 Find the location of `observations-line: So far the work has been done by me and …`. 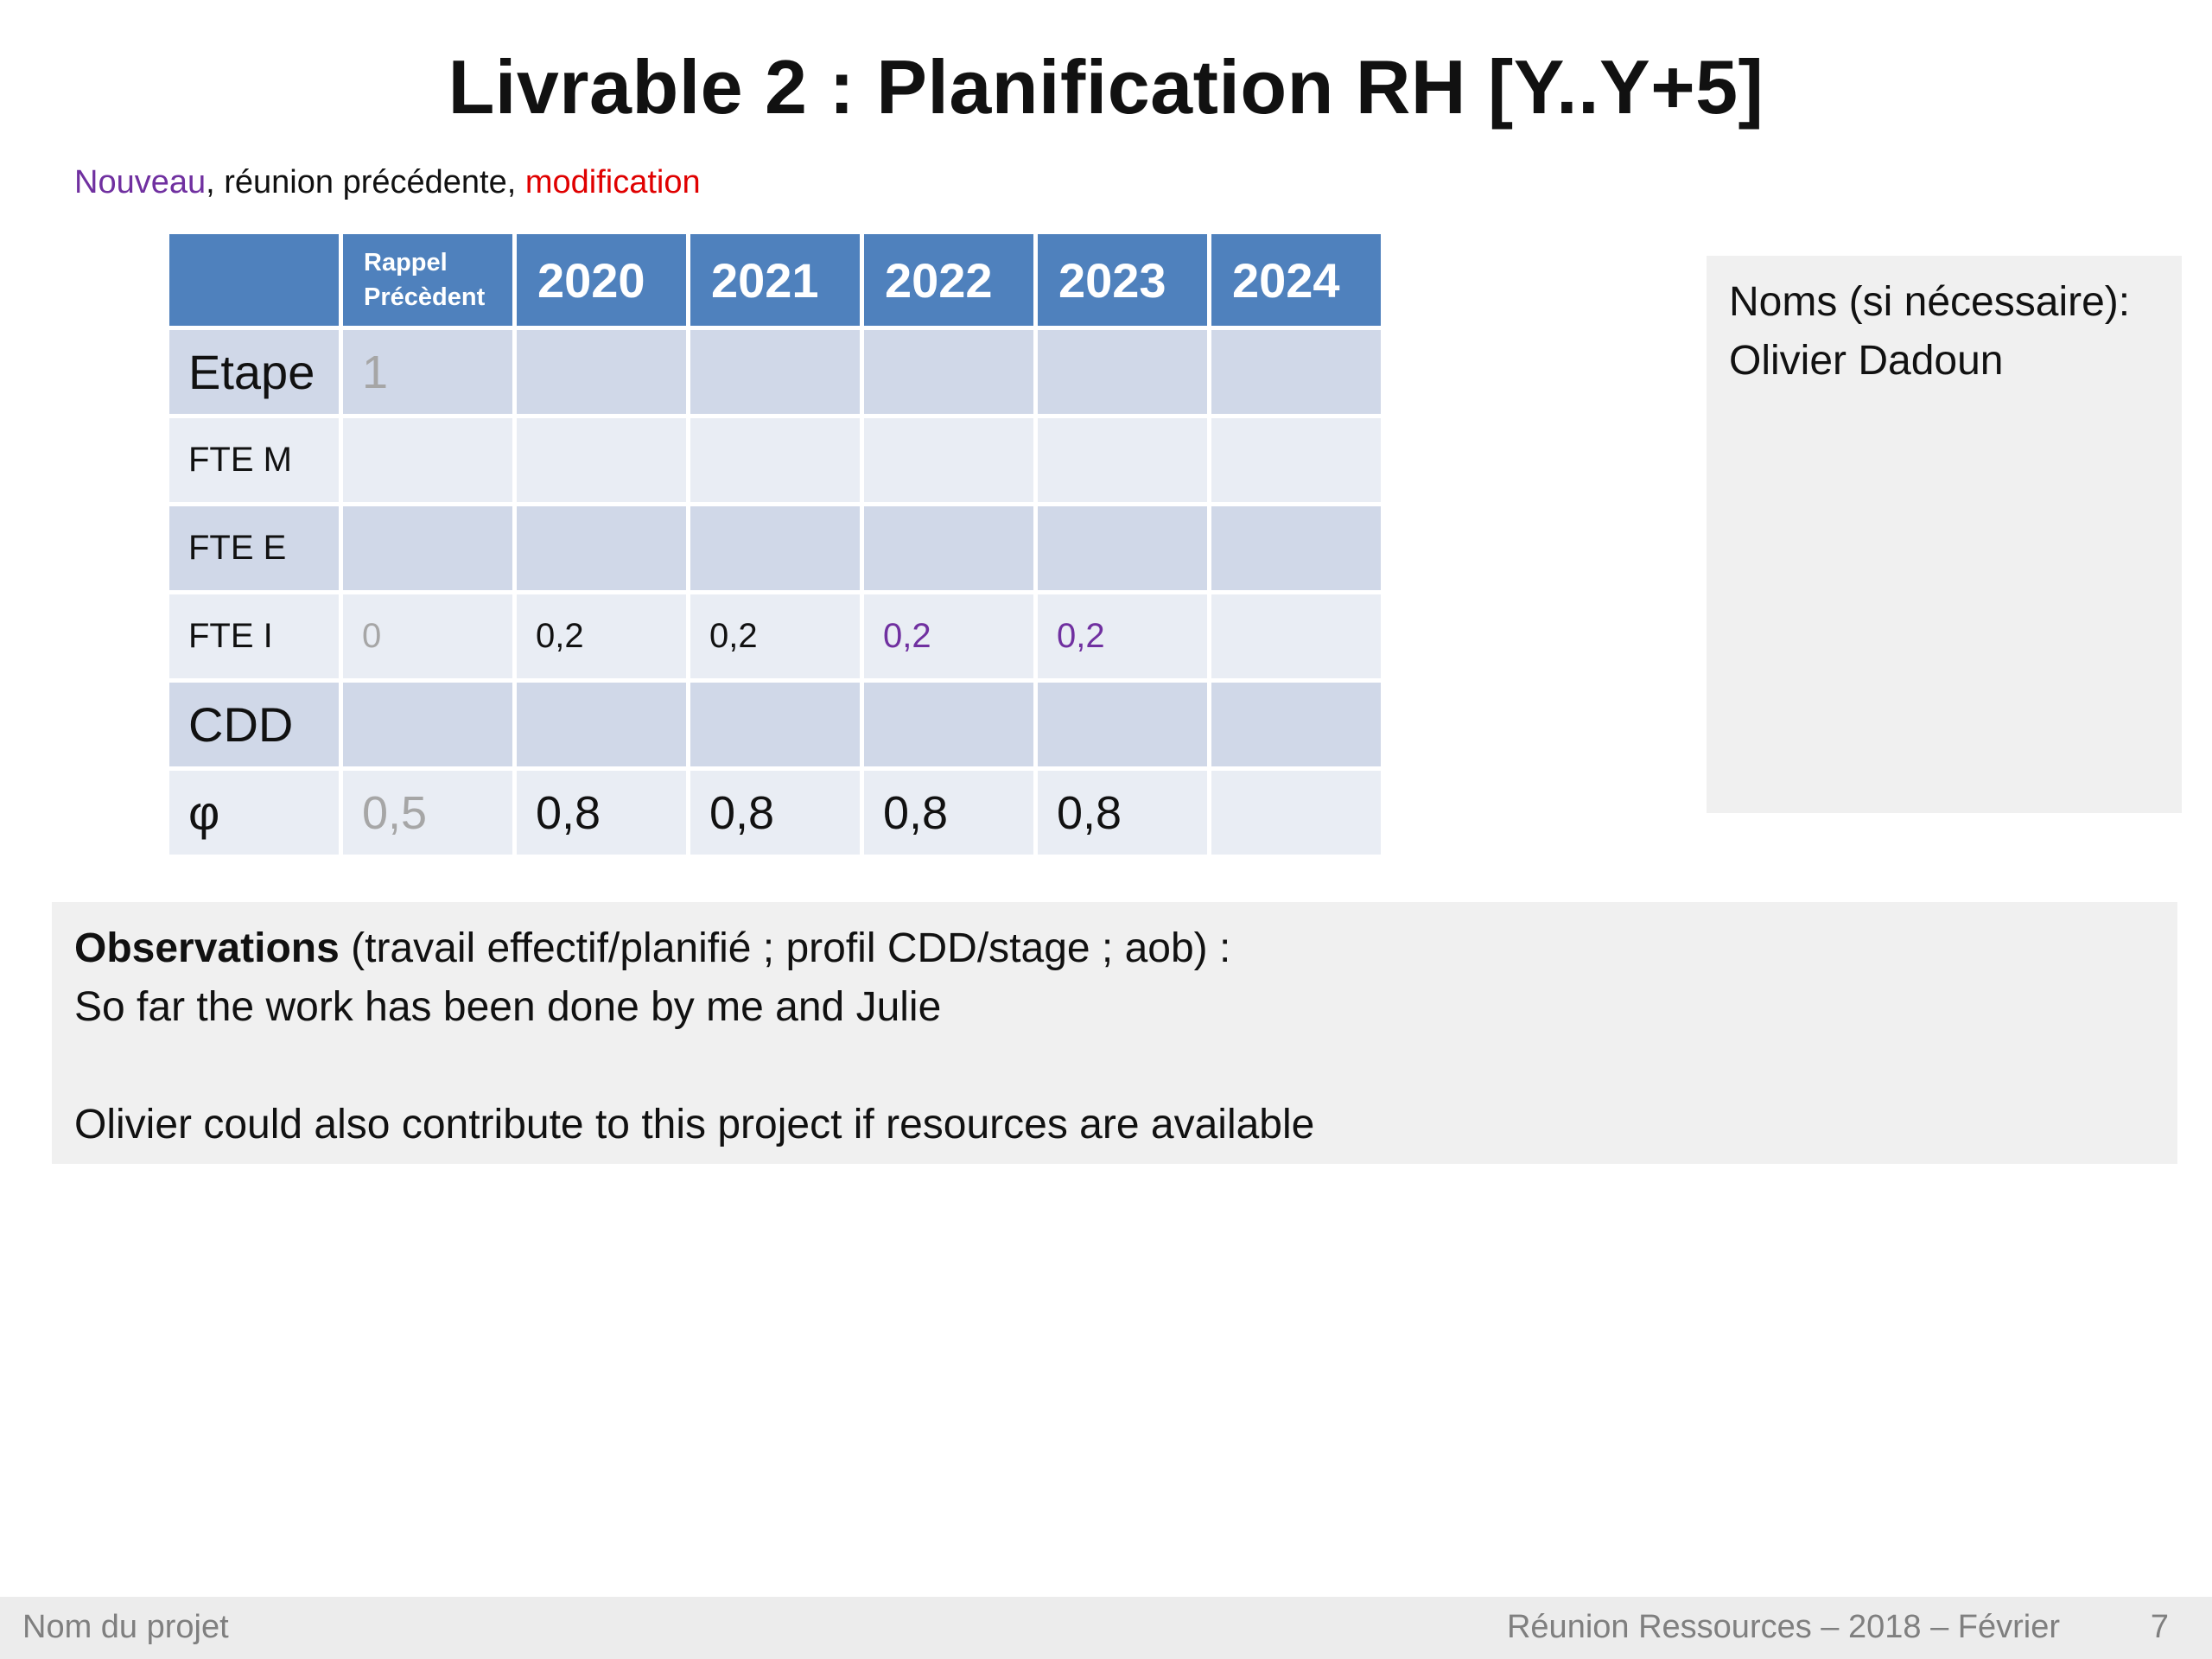

observations-line: So far the work has been done by me and … is located at coordinates (508, 1007).